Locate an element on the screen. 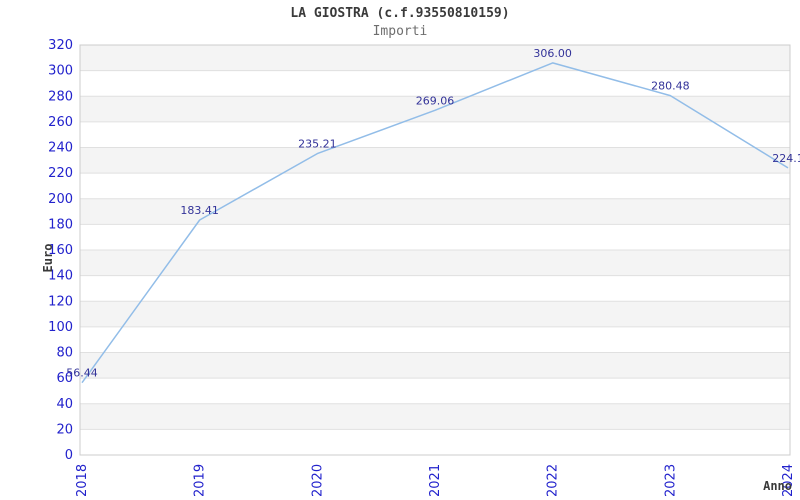  data-point-label: 56.44 is located at coordinates (82, 373).